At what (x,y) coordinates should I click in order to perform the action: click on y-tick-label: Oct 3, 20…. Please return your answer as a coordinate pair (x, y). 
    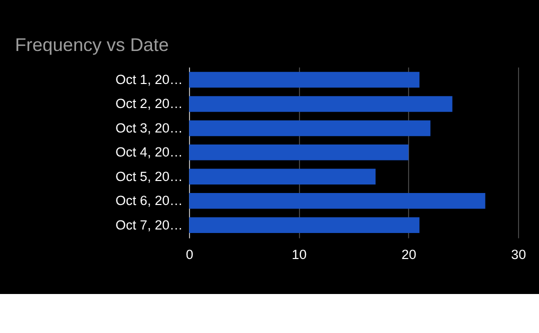
    Looking at the image, I should click on (149, 128).